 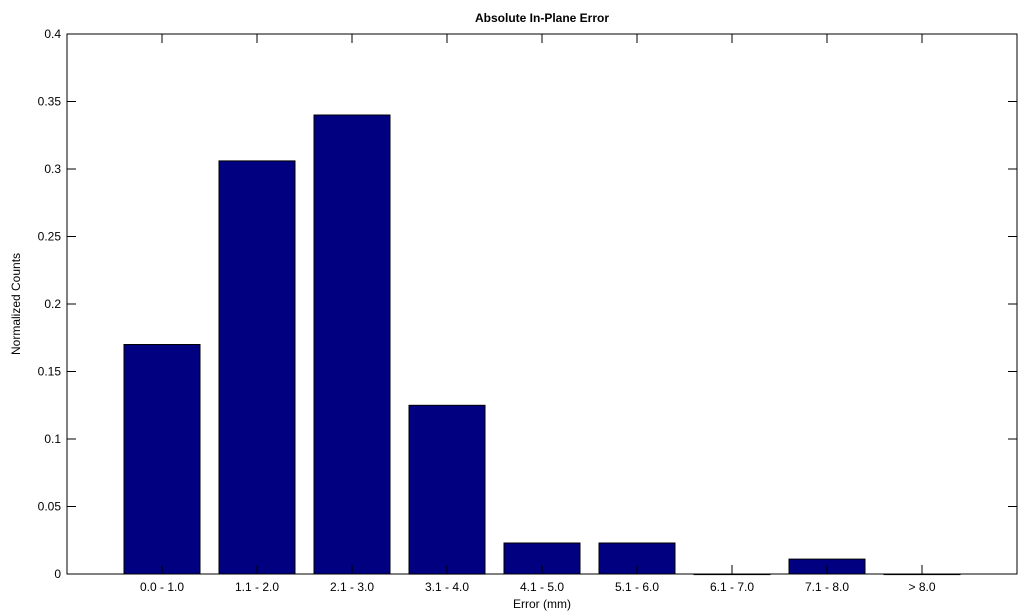 I want to click on x-tick-label: > 8.0, so click(x=921, y=587).